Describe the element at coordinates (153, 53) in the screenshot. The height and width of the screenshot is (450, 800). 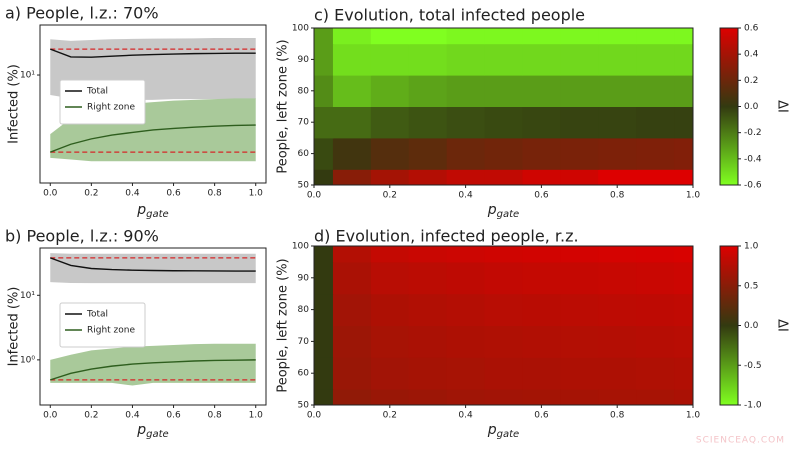
I see `line` at that location.